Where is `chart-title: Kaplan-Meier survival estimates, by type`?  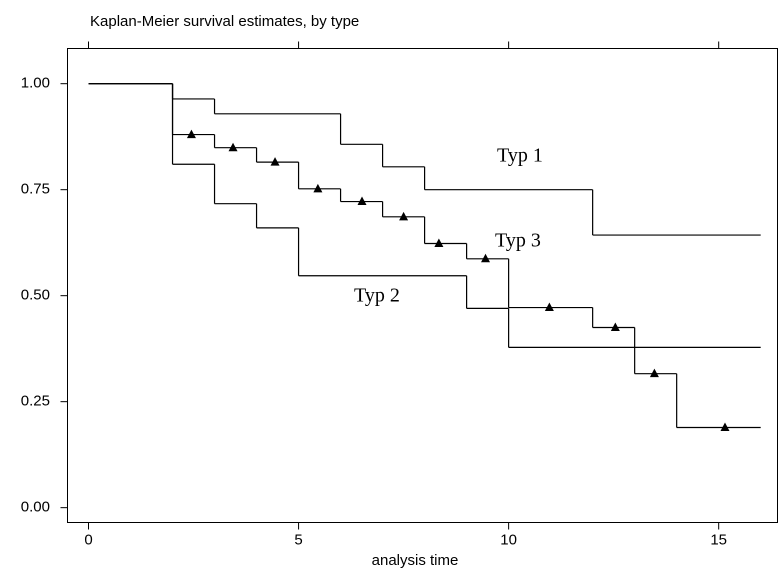
chart-title: Kaplan-Meier survival estimates, by type is located at coordinates (224, 21).